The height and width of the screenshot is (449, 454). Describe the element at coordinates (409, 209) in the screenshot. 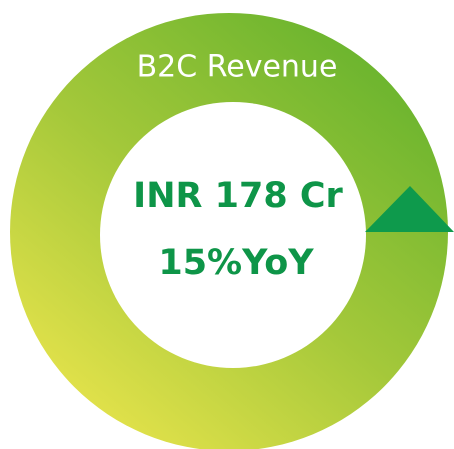

I see `up-arrow` at that location.